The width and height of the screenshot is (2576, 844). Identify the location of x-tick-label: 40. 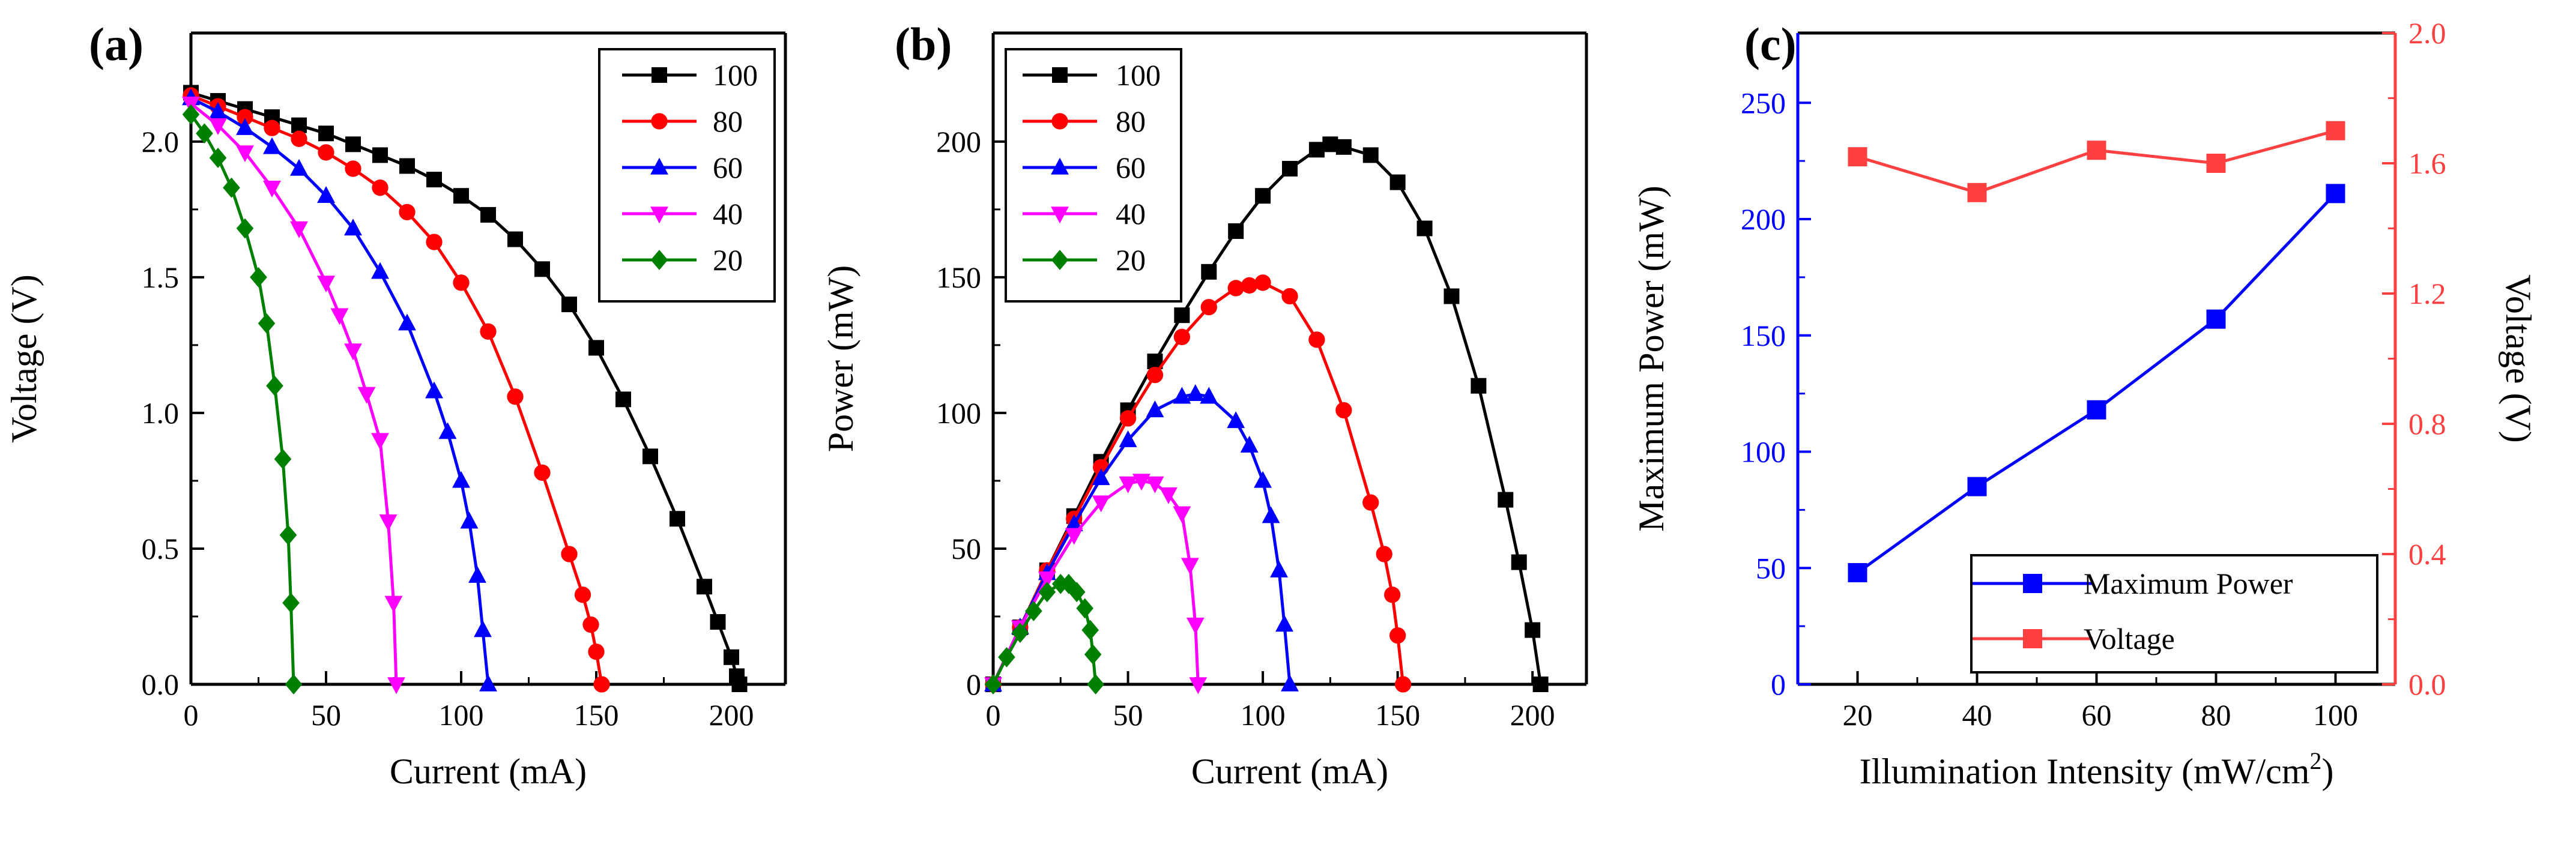
(1977, 715).